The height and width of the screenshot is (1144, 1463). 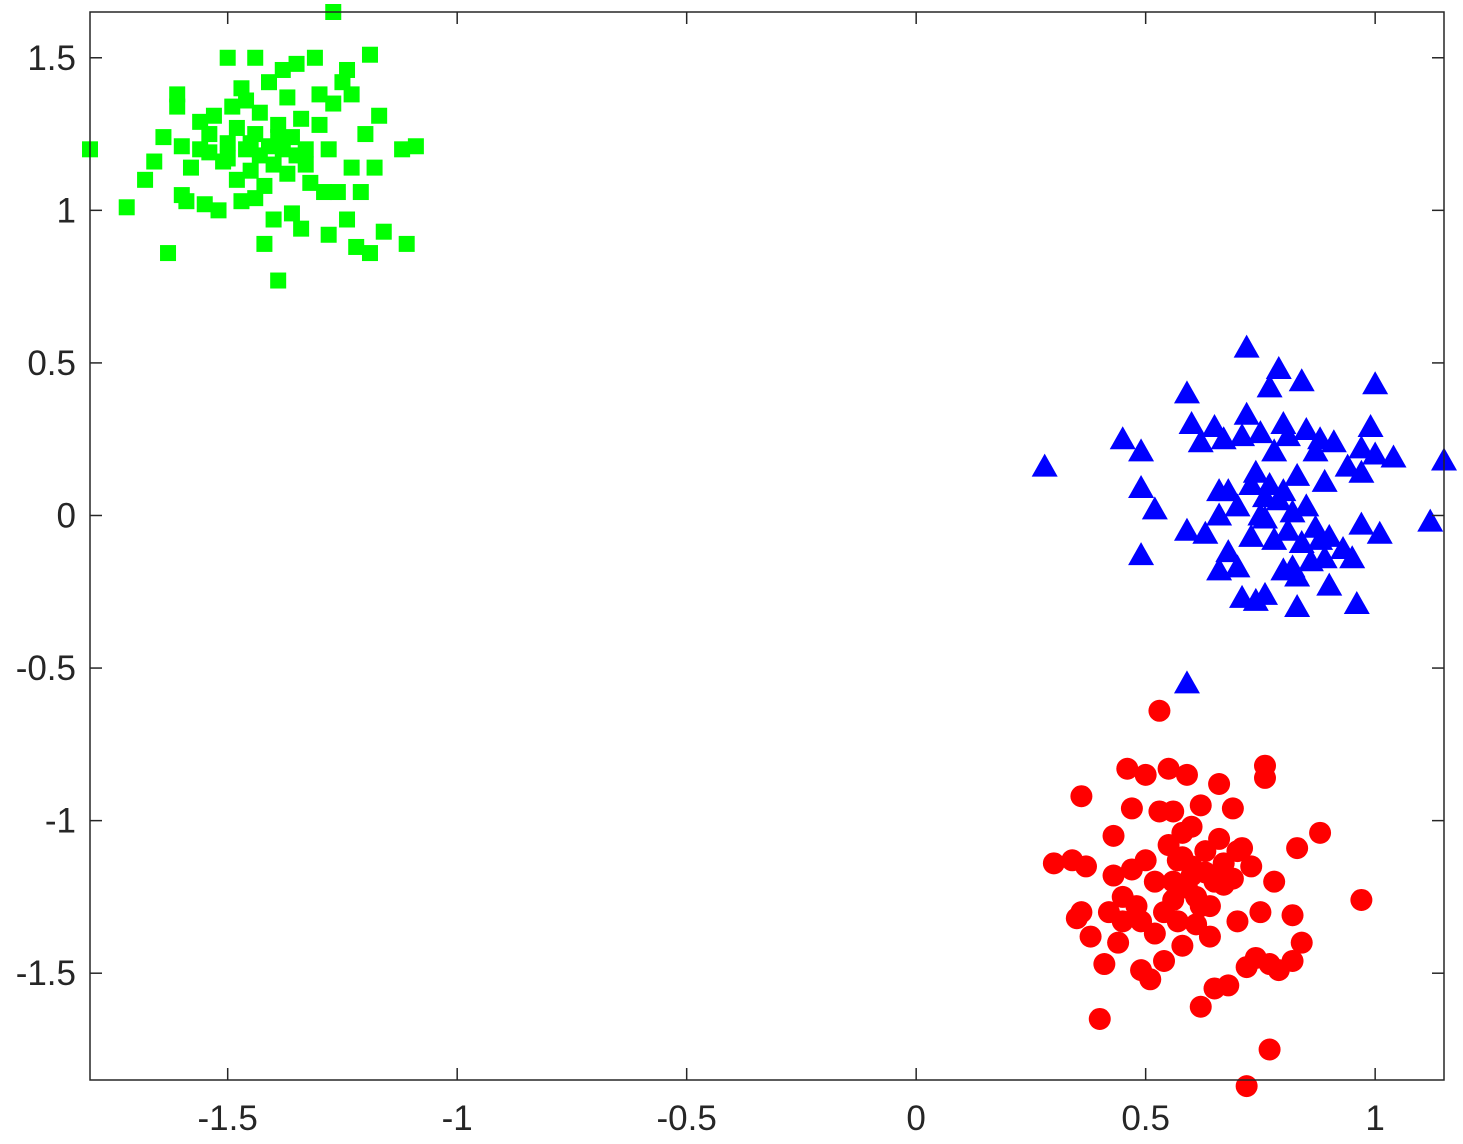 I want to click on x-tick-label: 1, so click(x=1374, y=1118).